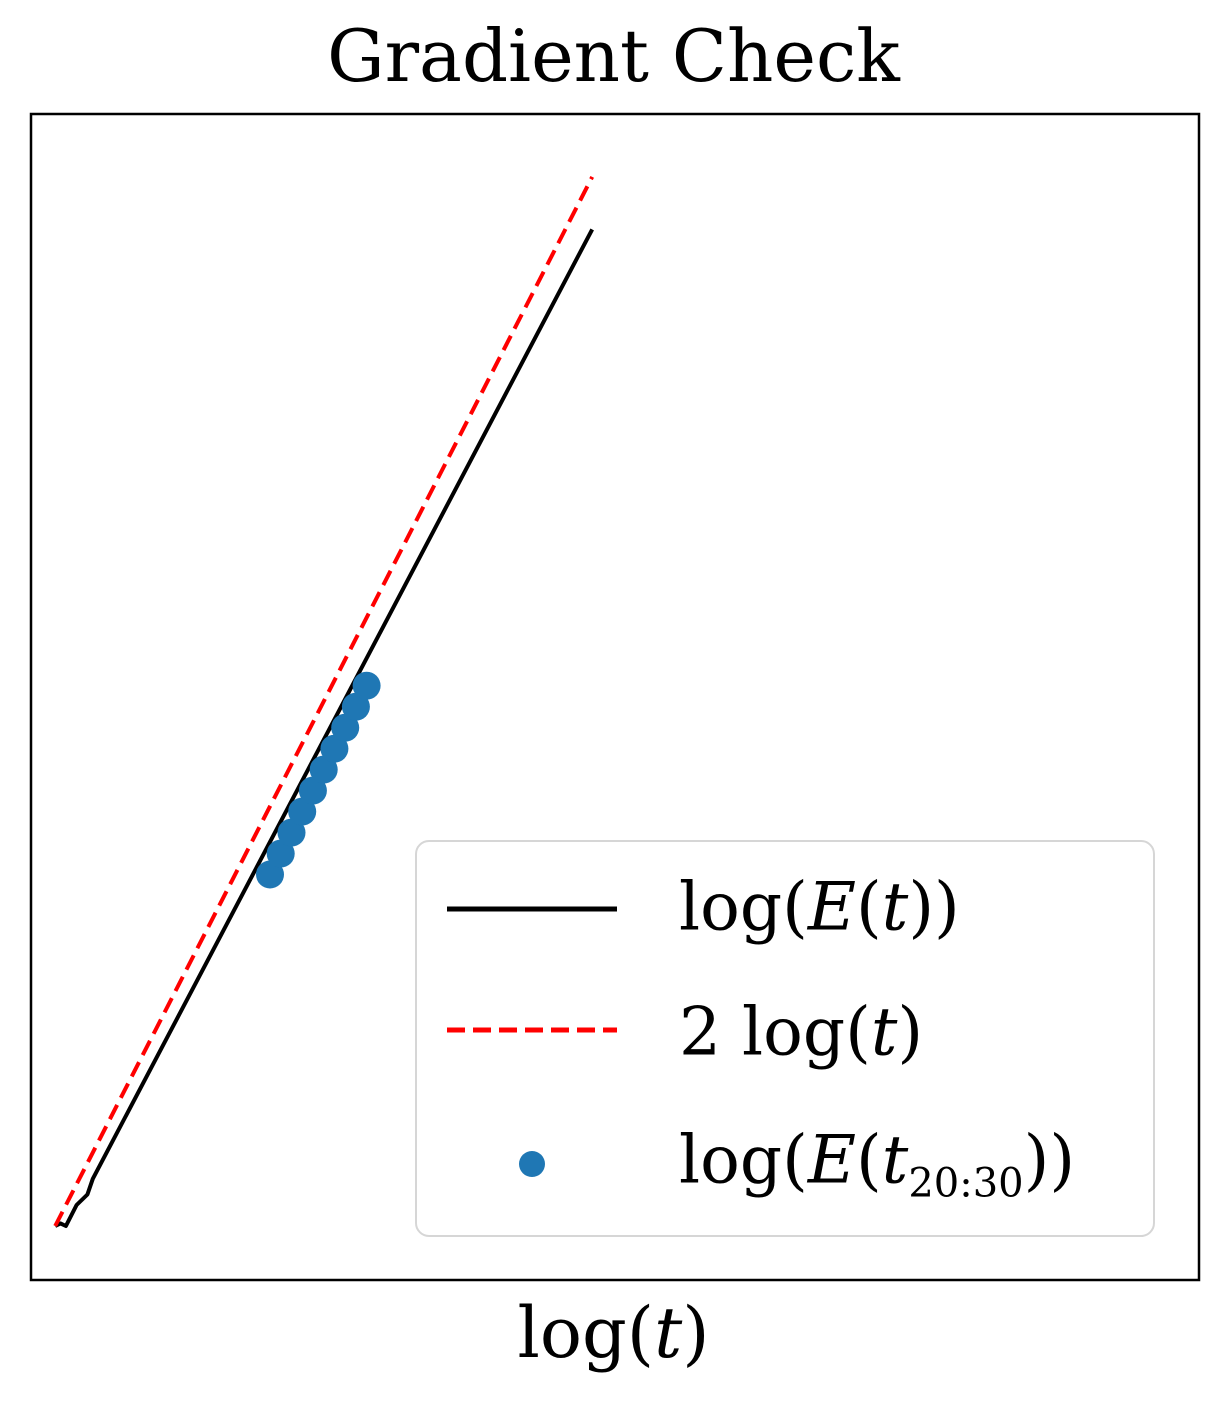 Image resolution: width=1227 pixels, height=1410 pixels. I want to click on legend-scatter-marker-sample, so click(532, 1164).